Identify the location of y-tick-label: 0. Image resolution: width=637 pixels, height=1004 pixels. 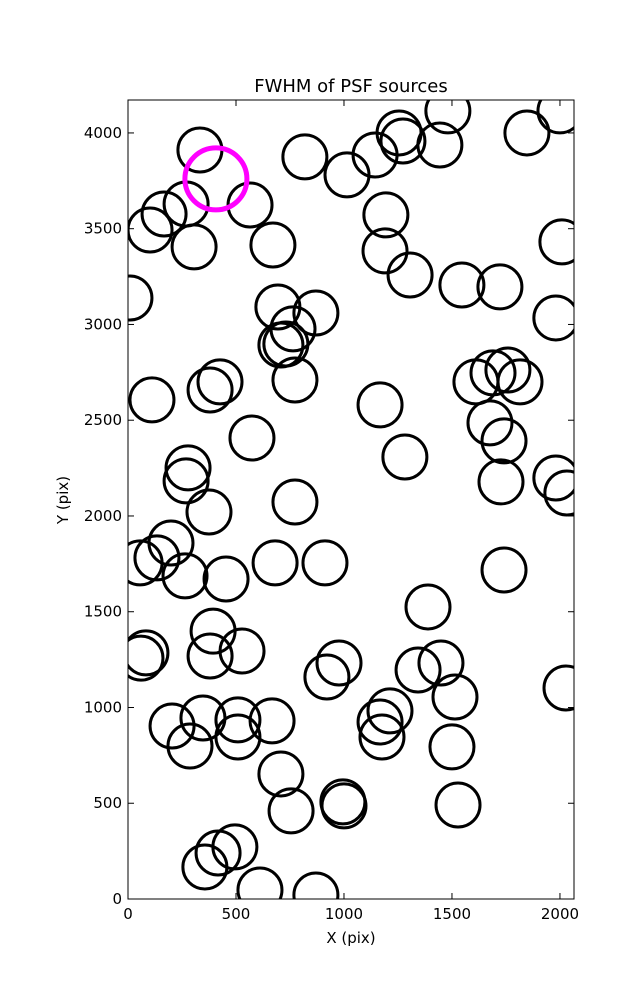
(117, 899).